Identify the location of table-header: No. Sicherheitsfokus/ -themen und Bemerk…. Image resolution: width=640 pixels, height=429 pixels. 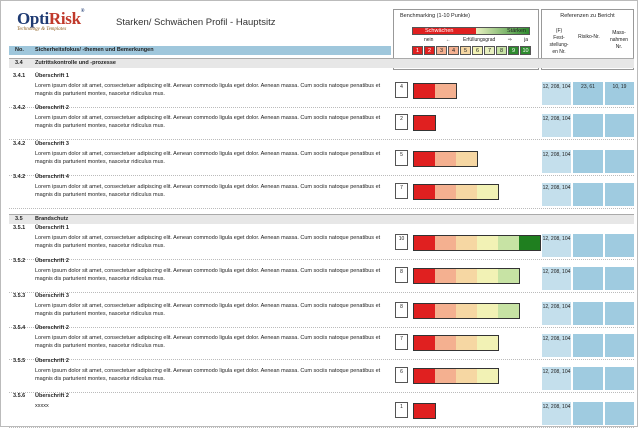
(200, 50).